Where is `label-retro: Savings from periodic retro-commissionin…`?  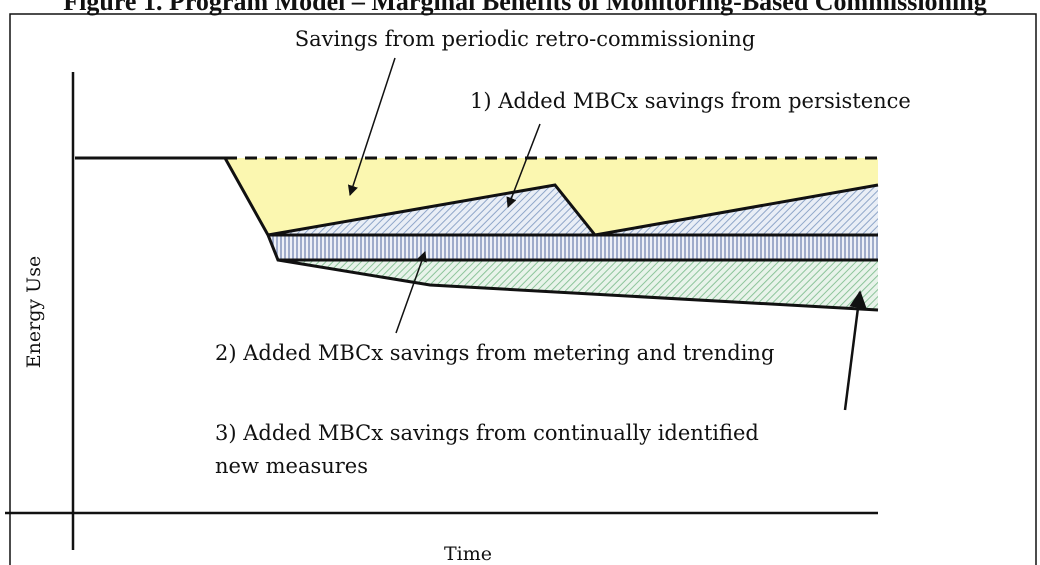
label-retro: Savings from periodic retro-commissionin… is located at coordinates (525, 39).